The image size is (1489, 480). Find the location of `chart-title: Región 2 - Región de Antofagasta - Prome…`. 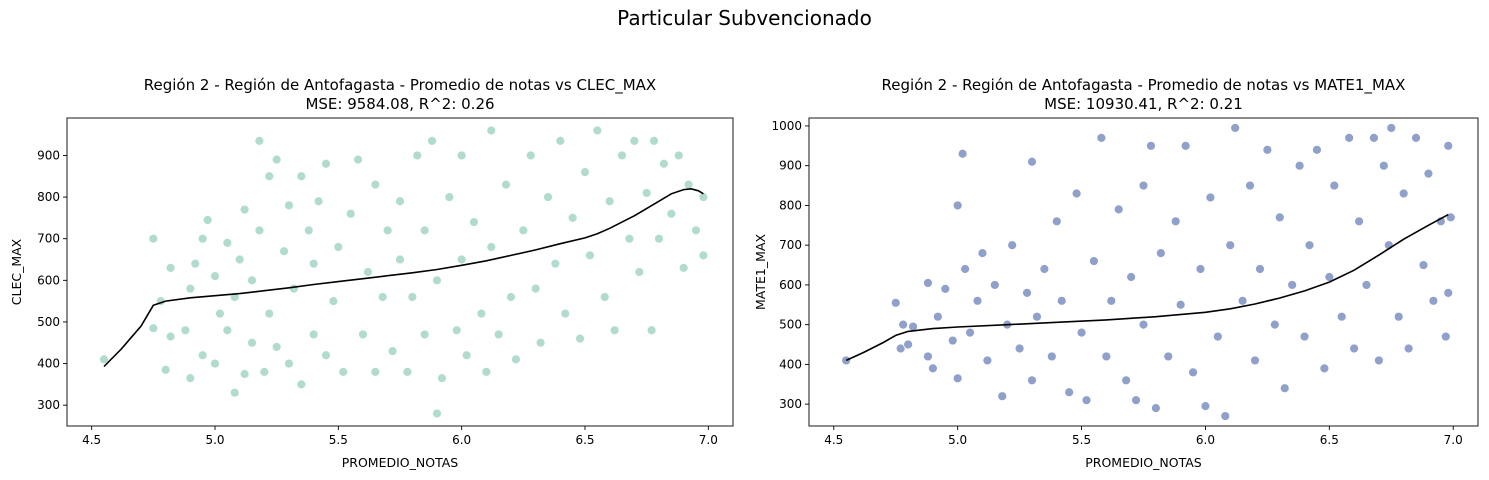

chart-title: Región 2 - Región de Antofagasta - Prome… is located at coordinates (400, 85).